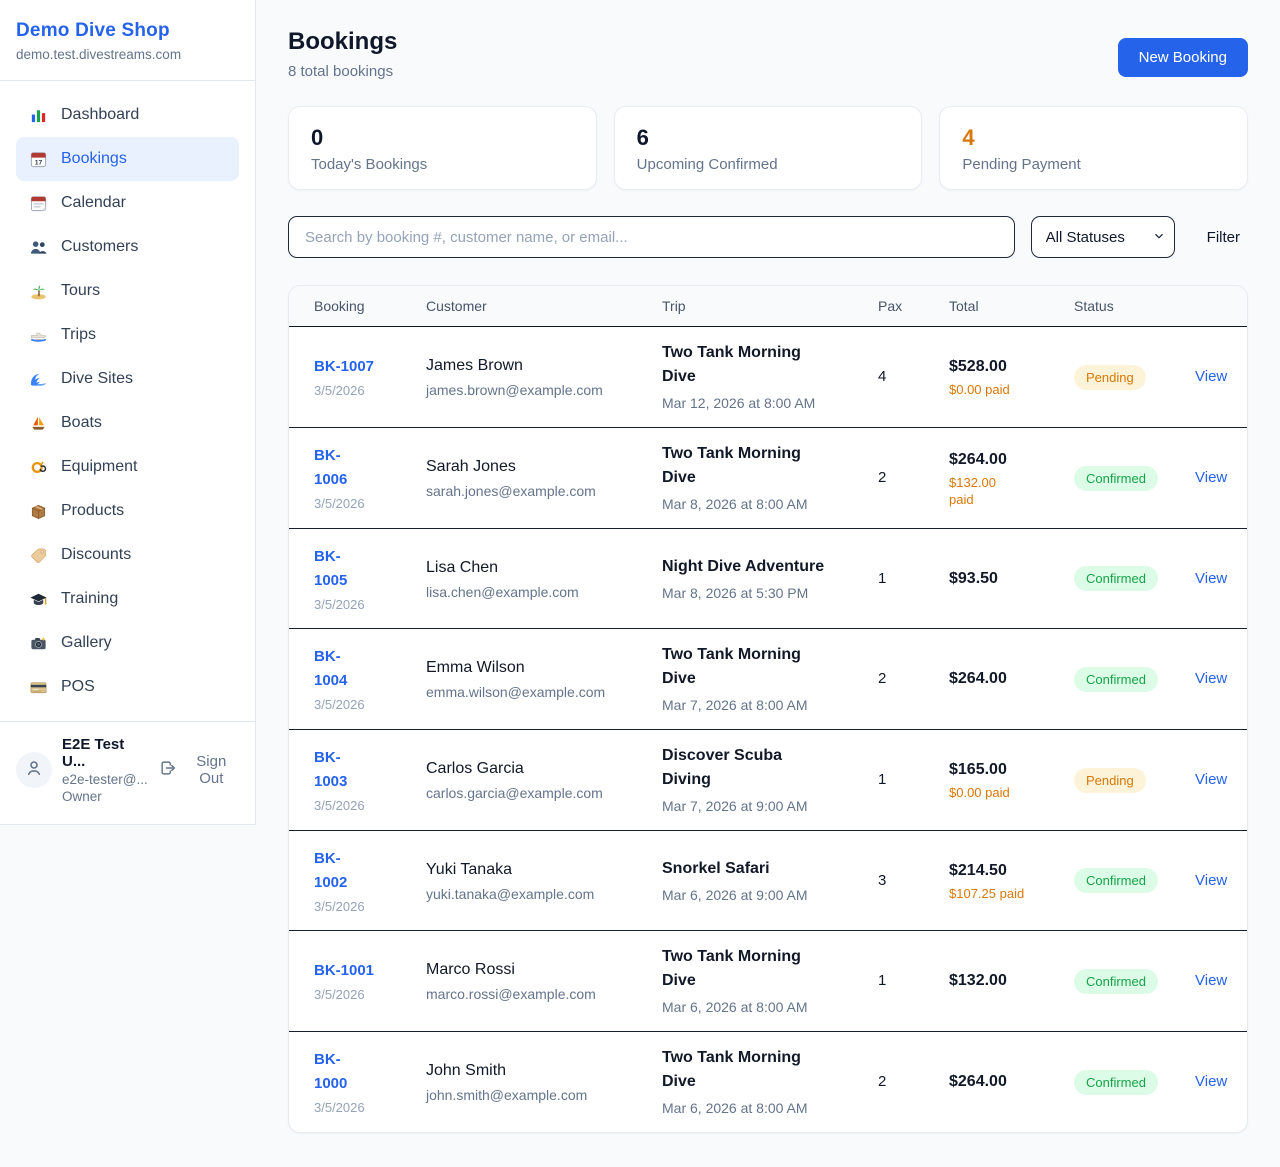 Image resolution: width=1280 pixels, height=1167 pixels. I want to click on sidebar-item-equipment: Equipment, so click(127, 467).